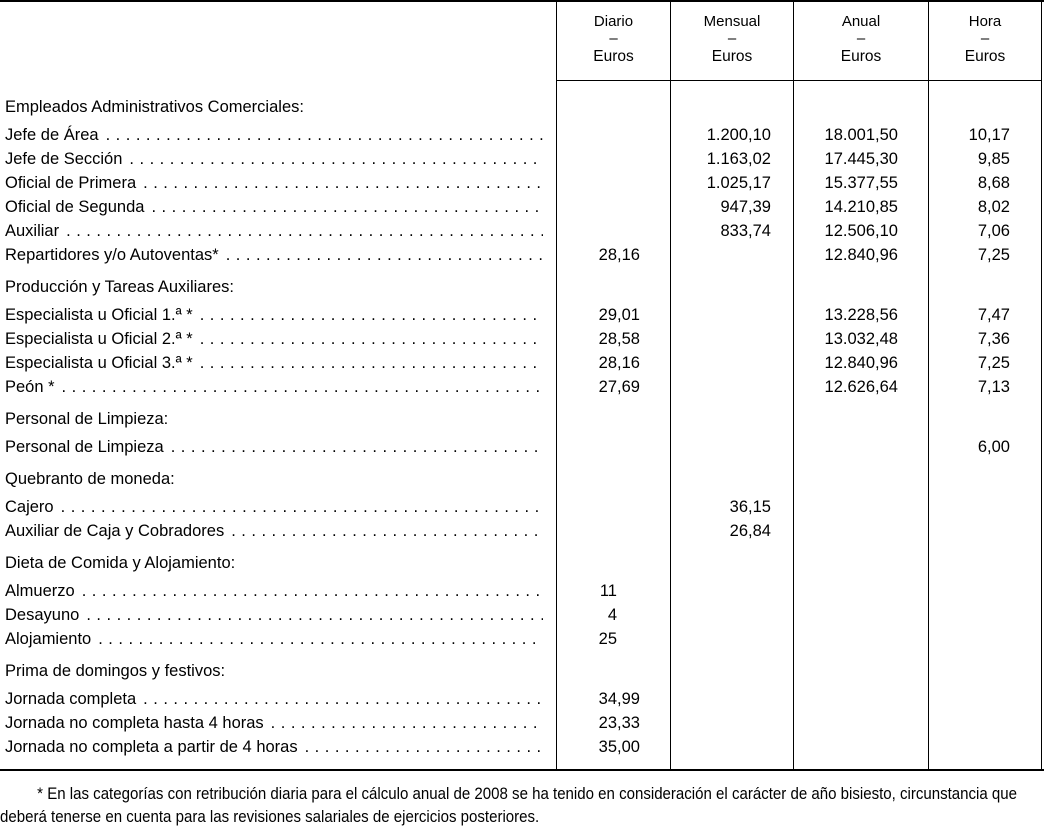 This screenshot has width=1044, height=830. I want to click on row-label: Auxiliar de Caja y Cobradores, so click(115, 531).